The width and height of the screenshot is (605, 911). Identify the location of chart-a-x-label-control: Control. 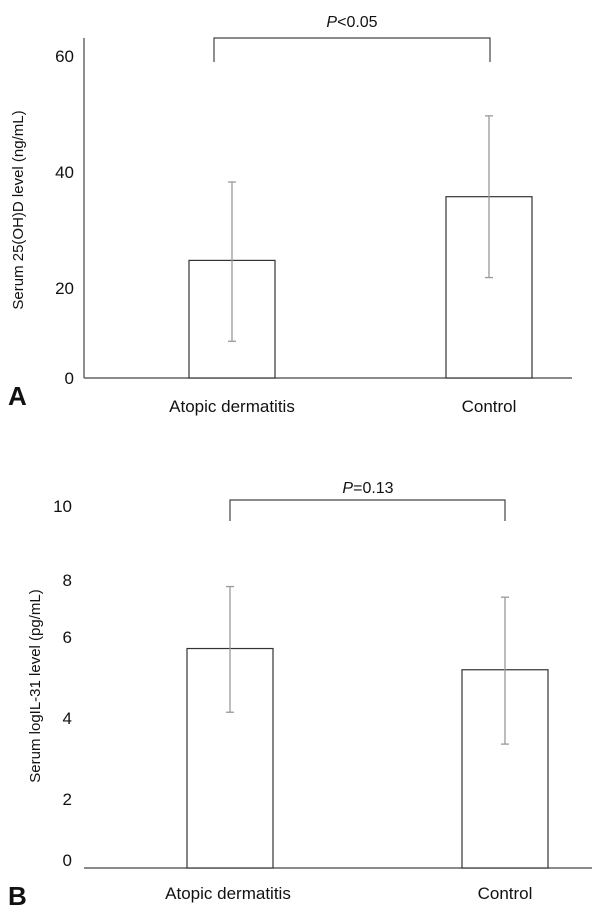
(489, 406).